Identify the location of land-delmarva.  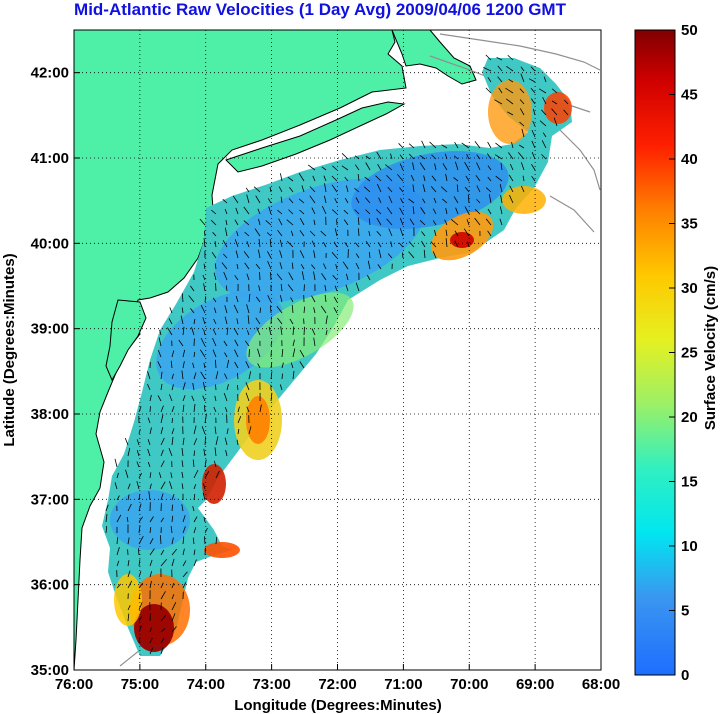
(126, 340).